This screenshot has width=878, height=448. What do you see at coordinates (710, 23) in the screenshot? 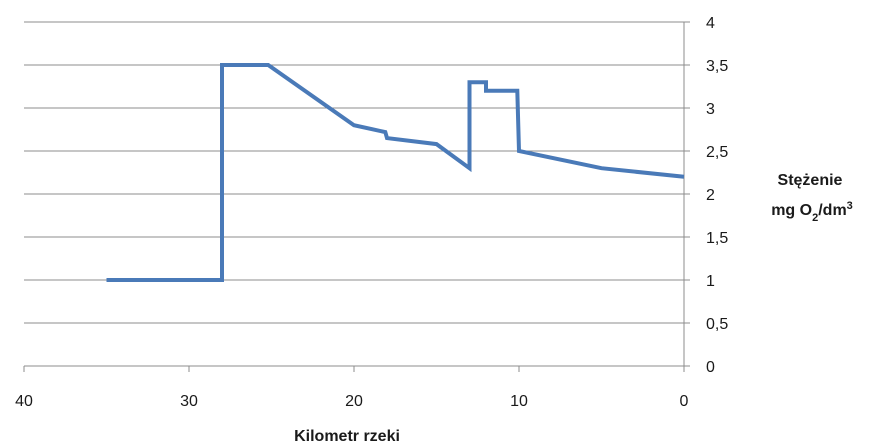
I see `y-tick-label: 4` at bounding box center [710, 23].